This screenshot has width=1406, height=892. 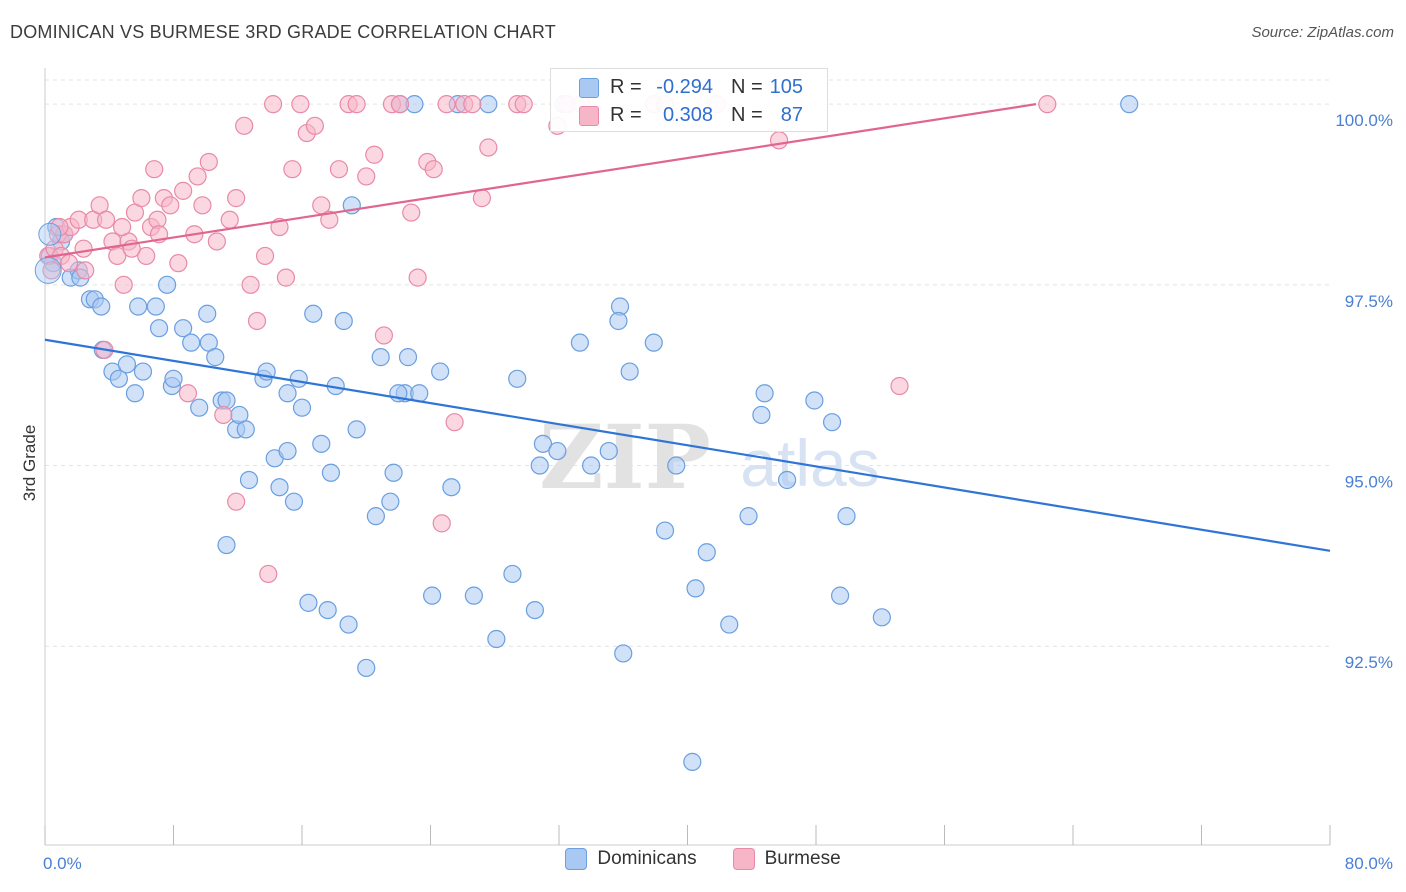 What do you see at coordinates (786, 859) in the screenshot?
I see `legend-item-burmese: Burmese` at bounding box center [786, 859].